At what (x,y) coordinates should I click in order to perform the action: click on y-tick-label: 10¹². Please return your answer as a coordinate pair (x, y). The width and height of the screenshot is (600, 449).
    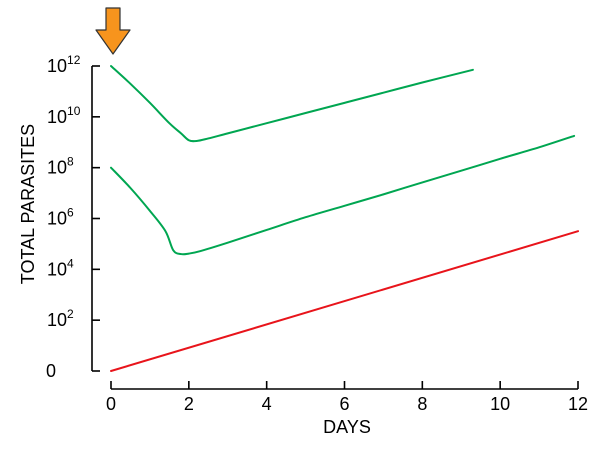
    Looking at the image, I should click on (64, 64).